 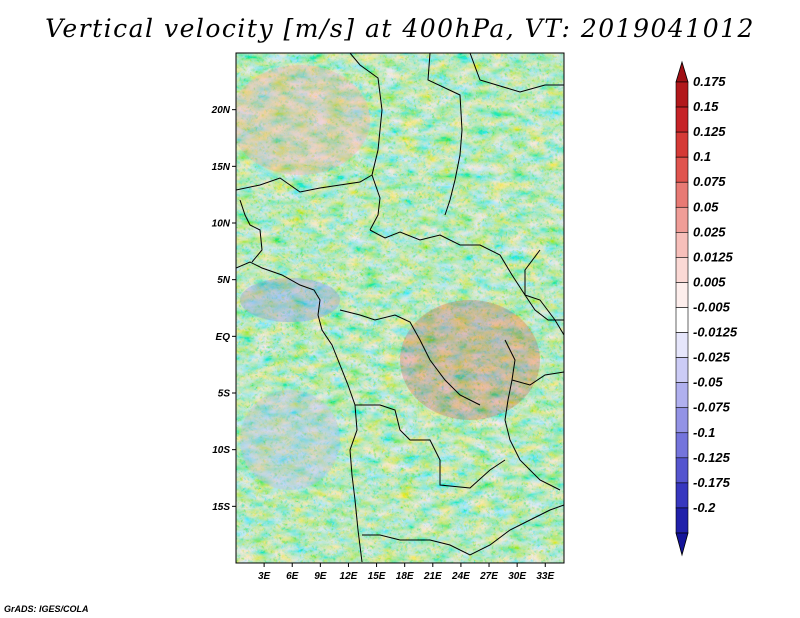 What do you see at coordinates (221, 507) in the screenshot?
I see `lat-tick-label: 15S` at bounding box center [221, 507].